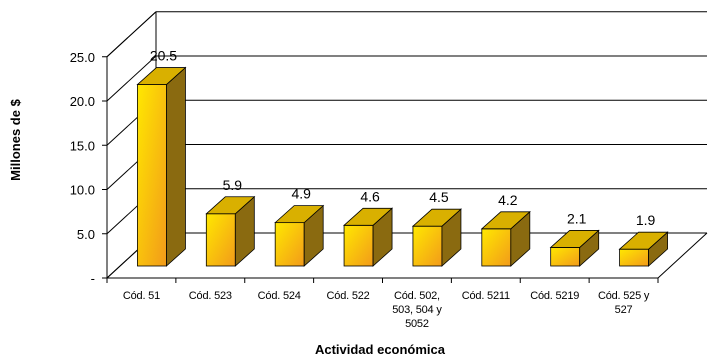 The width and height of the screenshot is (710, 357). What do you see at coordinates (15, 139) in the screenshot?
I see `y-axis-title: Millones de $` at bounding box center [15, 139].